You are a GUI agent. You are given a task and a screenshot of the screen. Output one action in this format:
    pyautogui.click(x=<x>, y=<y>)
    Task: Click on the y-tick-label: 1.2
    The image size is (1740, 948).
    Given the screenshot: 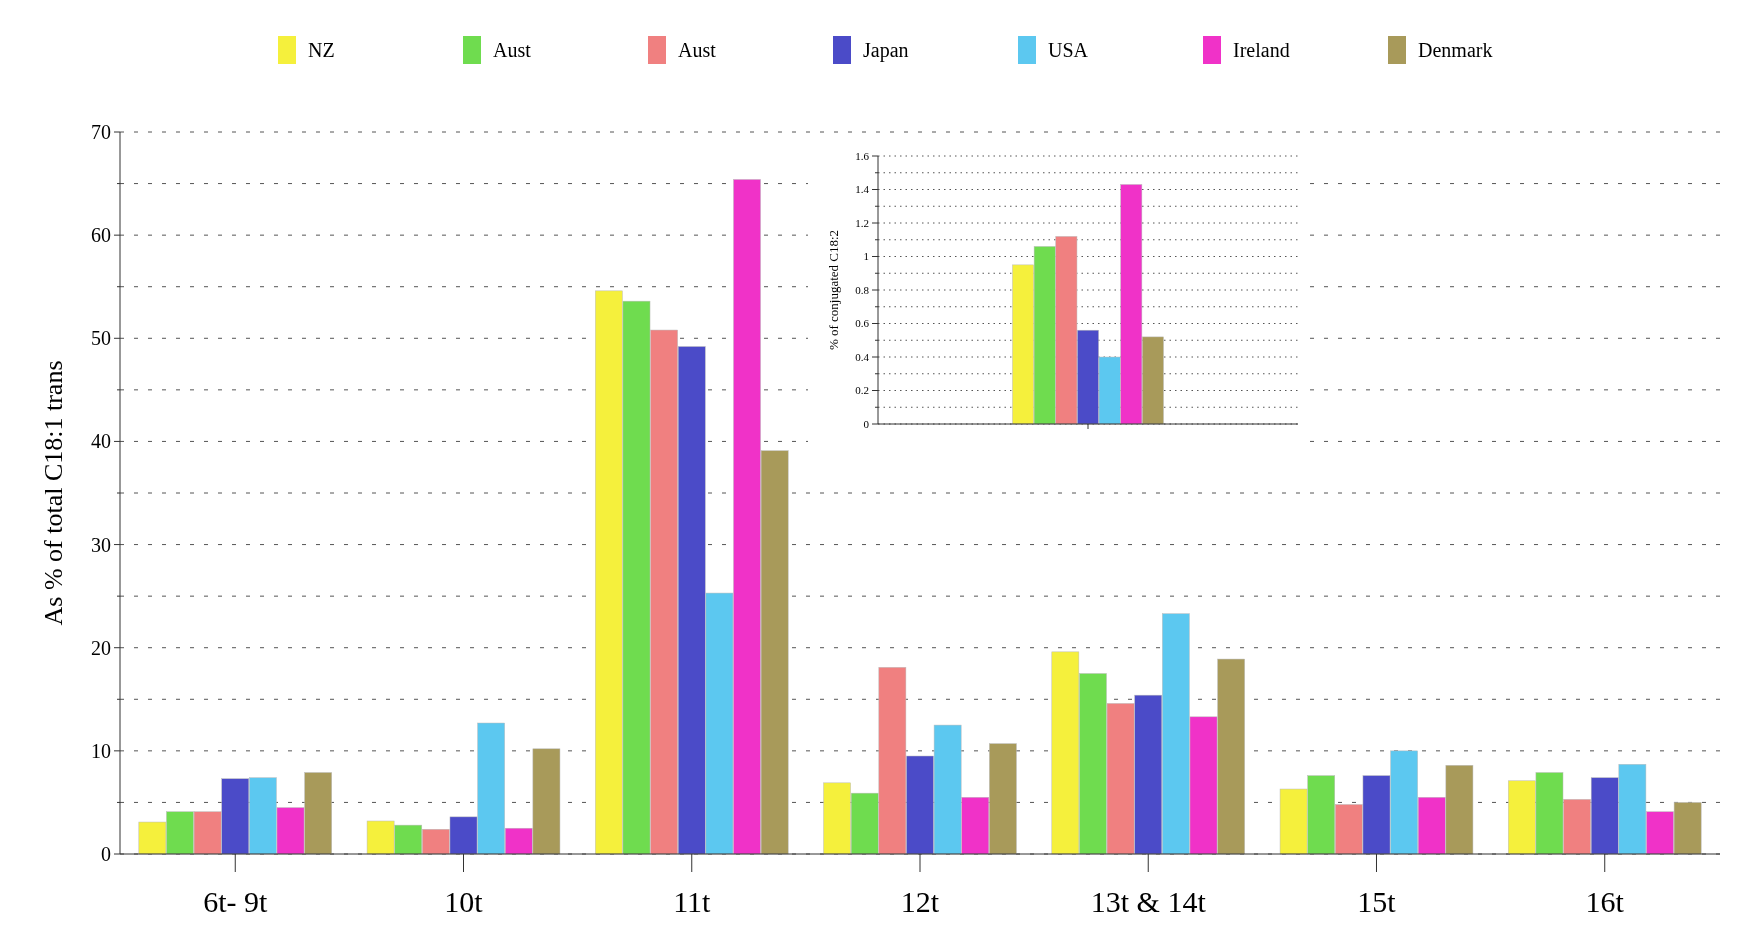 What is the action you would take?
    pyautogui.click(x=862, y=222)
    